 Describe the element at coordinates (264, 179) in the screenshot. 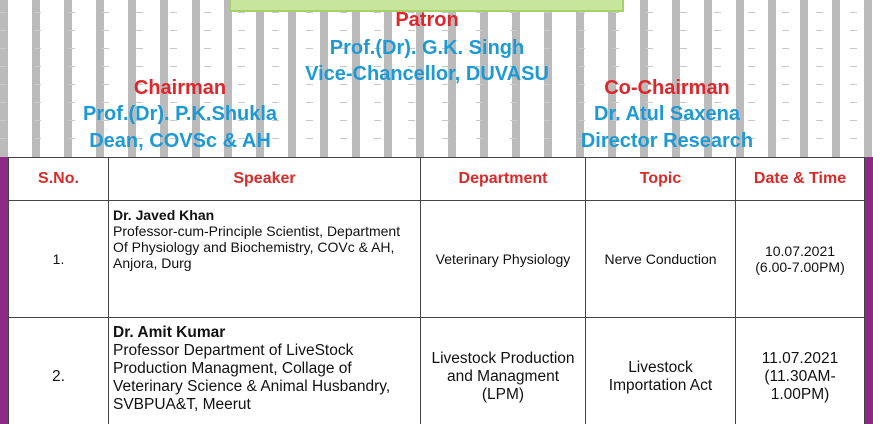

I see `column-header: Speaker` at that location.